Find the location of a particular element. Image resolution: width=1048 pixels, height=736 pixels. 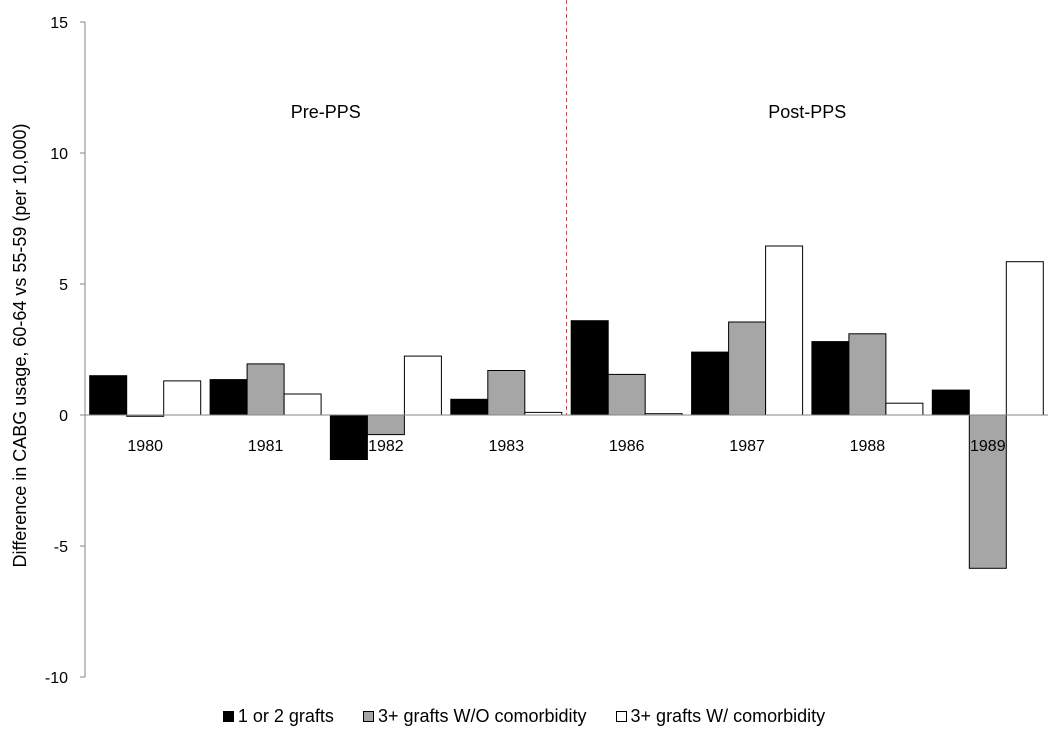

x-tick-label: 1981 is located at coordinates (266, 446).